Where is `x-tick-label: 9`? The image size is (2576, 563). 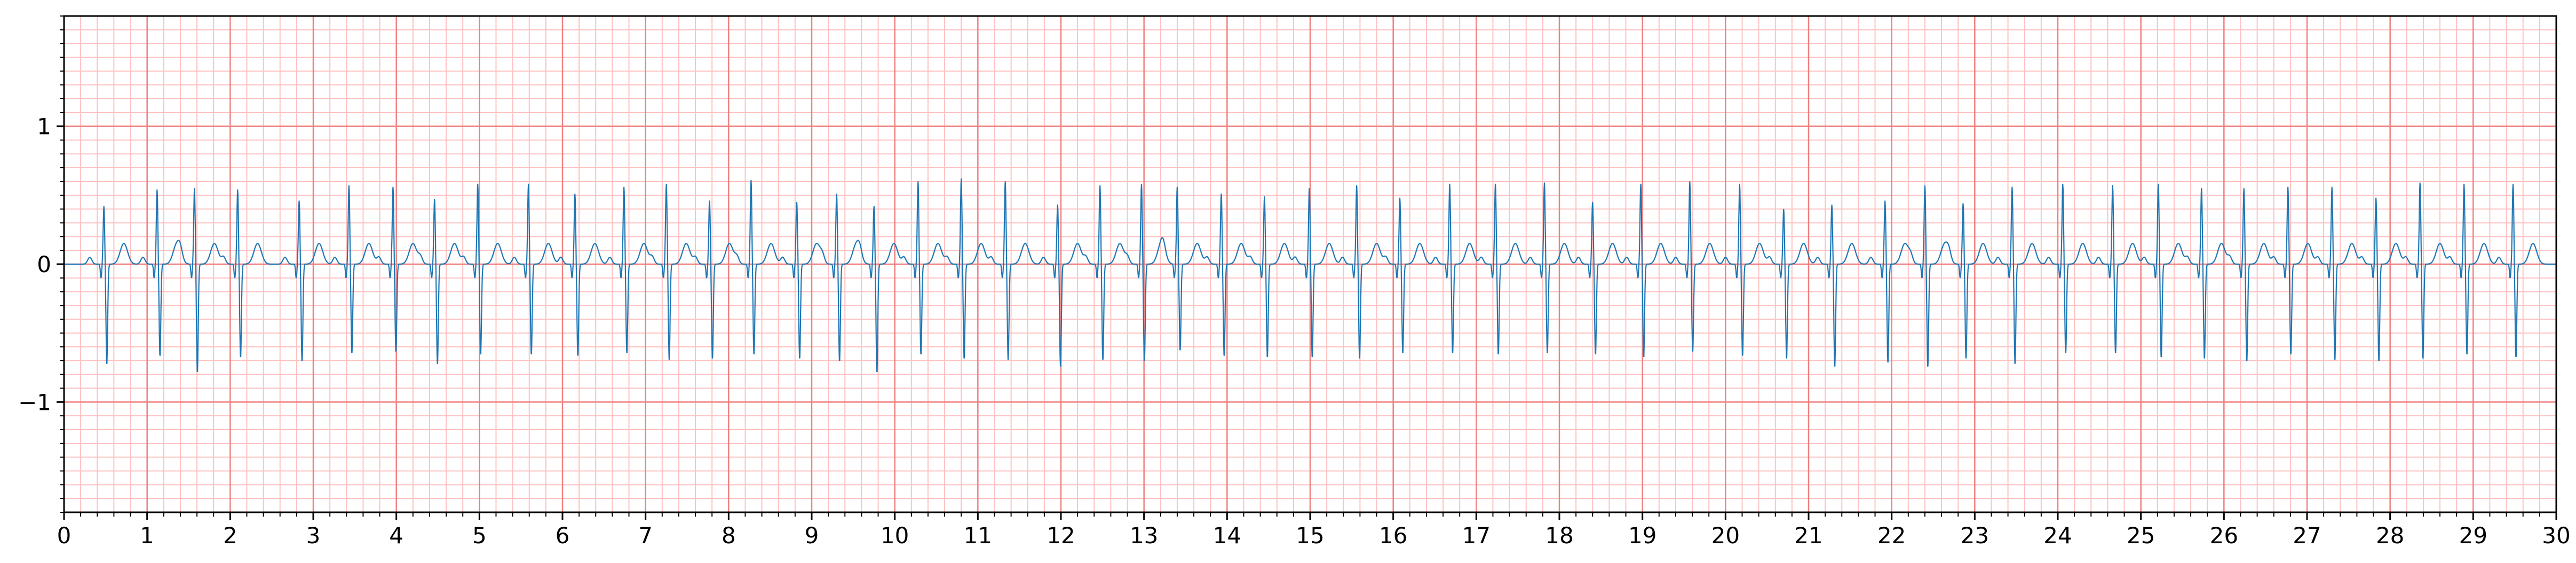 x-tick-label: 9 is located at coordinates (812, 535).